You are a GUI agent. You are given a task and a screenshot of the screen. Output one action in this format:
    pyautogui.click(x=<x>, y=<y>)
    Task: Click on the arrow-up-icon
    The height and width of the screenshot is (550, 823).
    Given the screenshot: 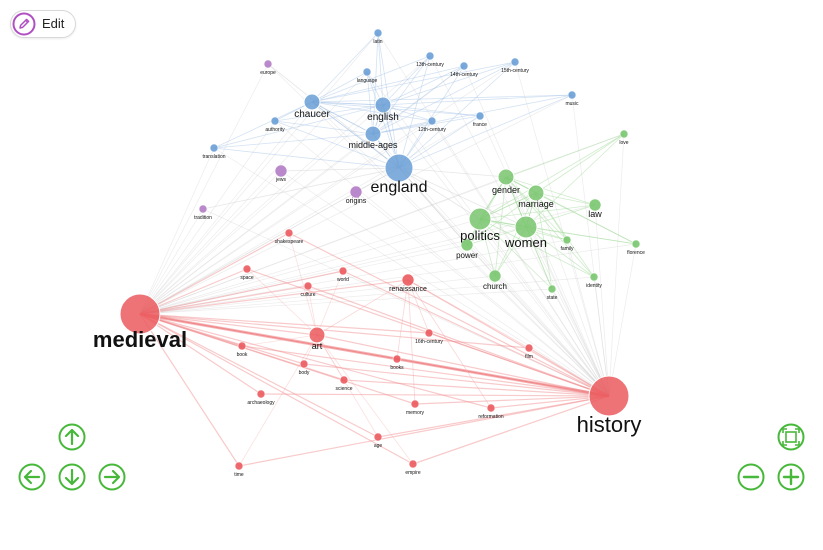 What is the action you would take?
    pyautogui.click(x=72, y=437)
    